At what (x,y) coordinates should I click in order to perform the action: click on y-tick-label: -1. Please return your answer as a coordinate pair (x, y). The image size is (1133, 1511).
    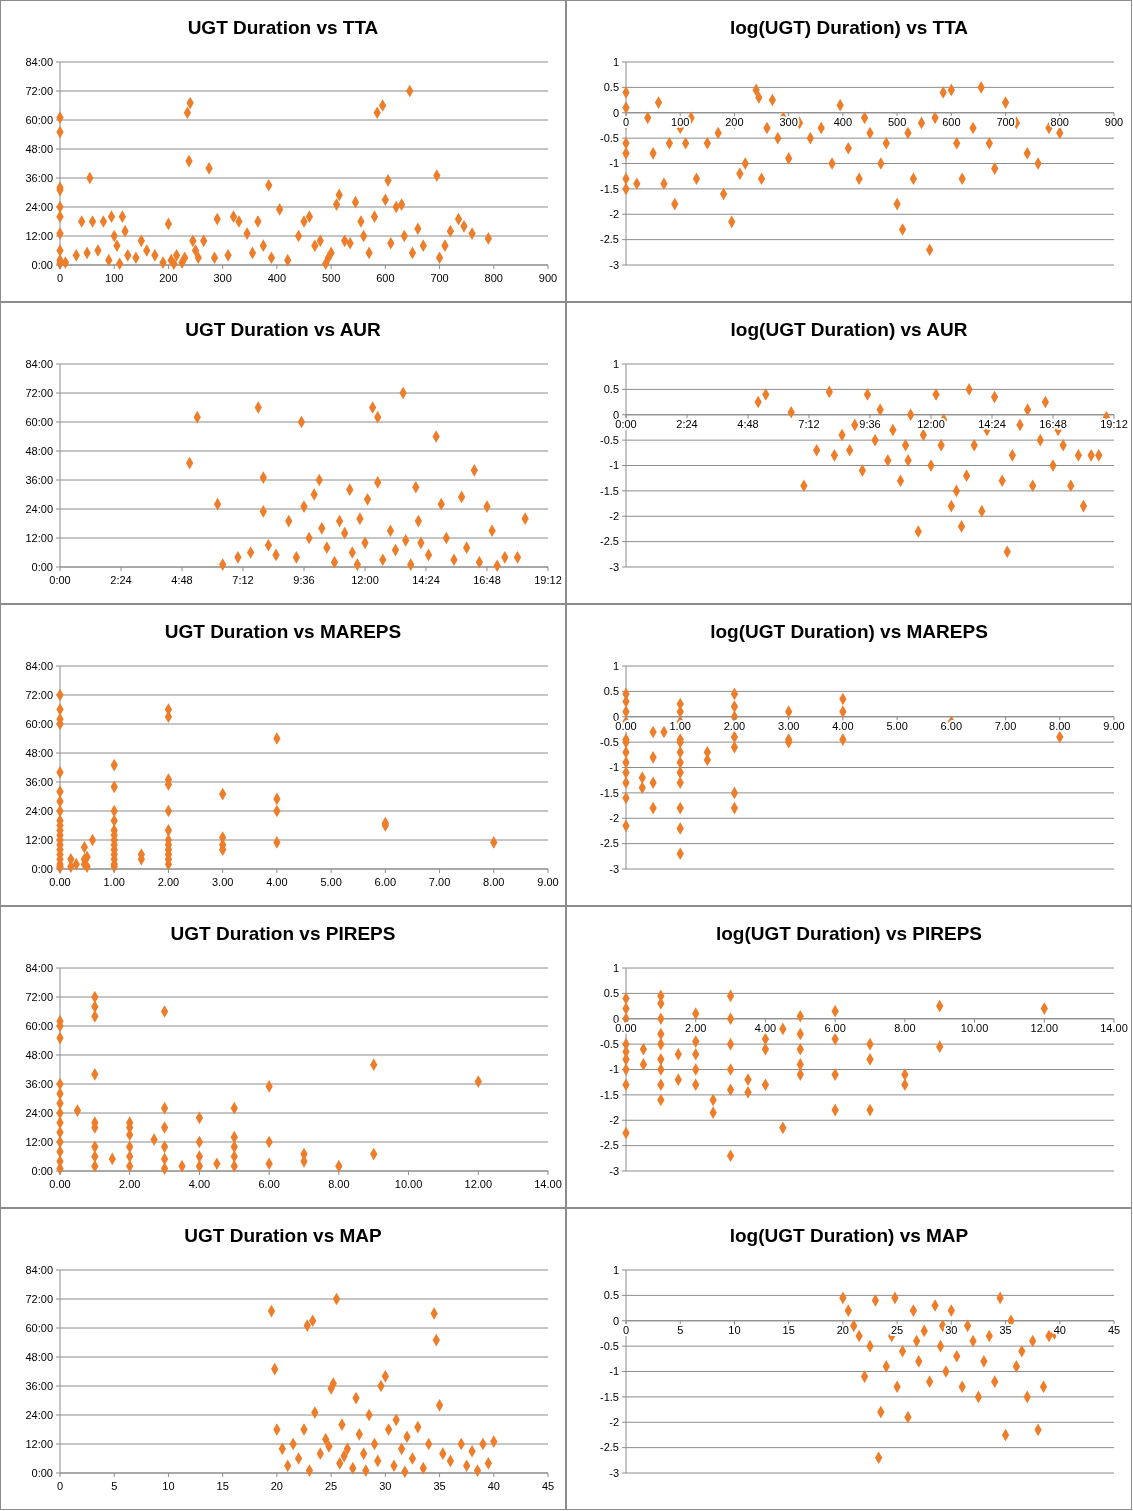
    Looking at the image, I should click on (614, 1069).